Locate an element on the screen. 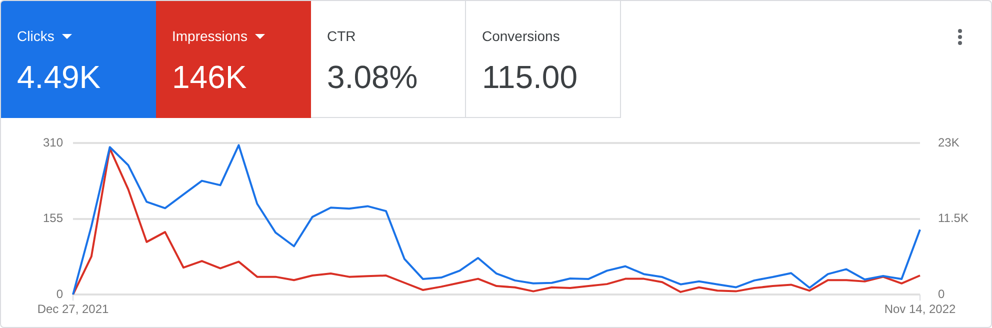  text: 115.00 is located at coordinates (530, 77).